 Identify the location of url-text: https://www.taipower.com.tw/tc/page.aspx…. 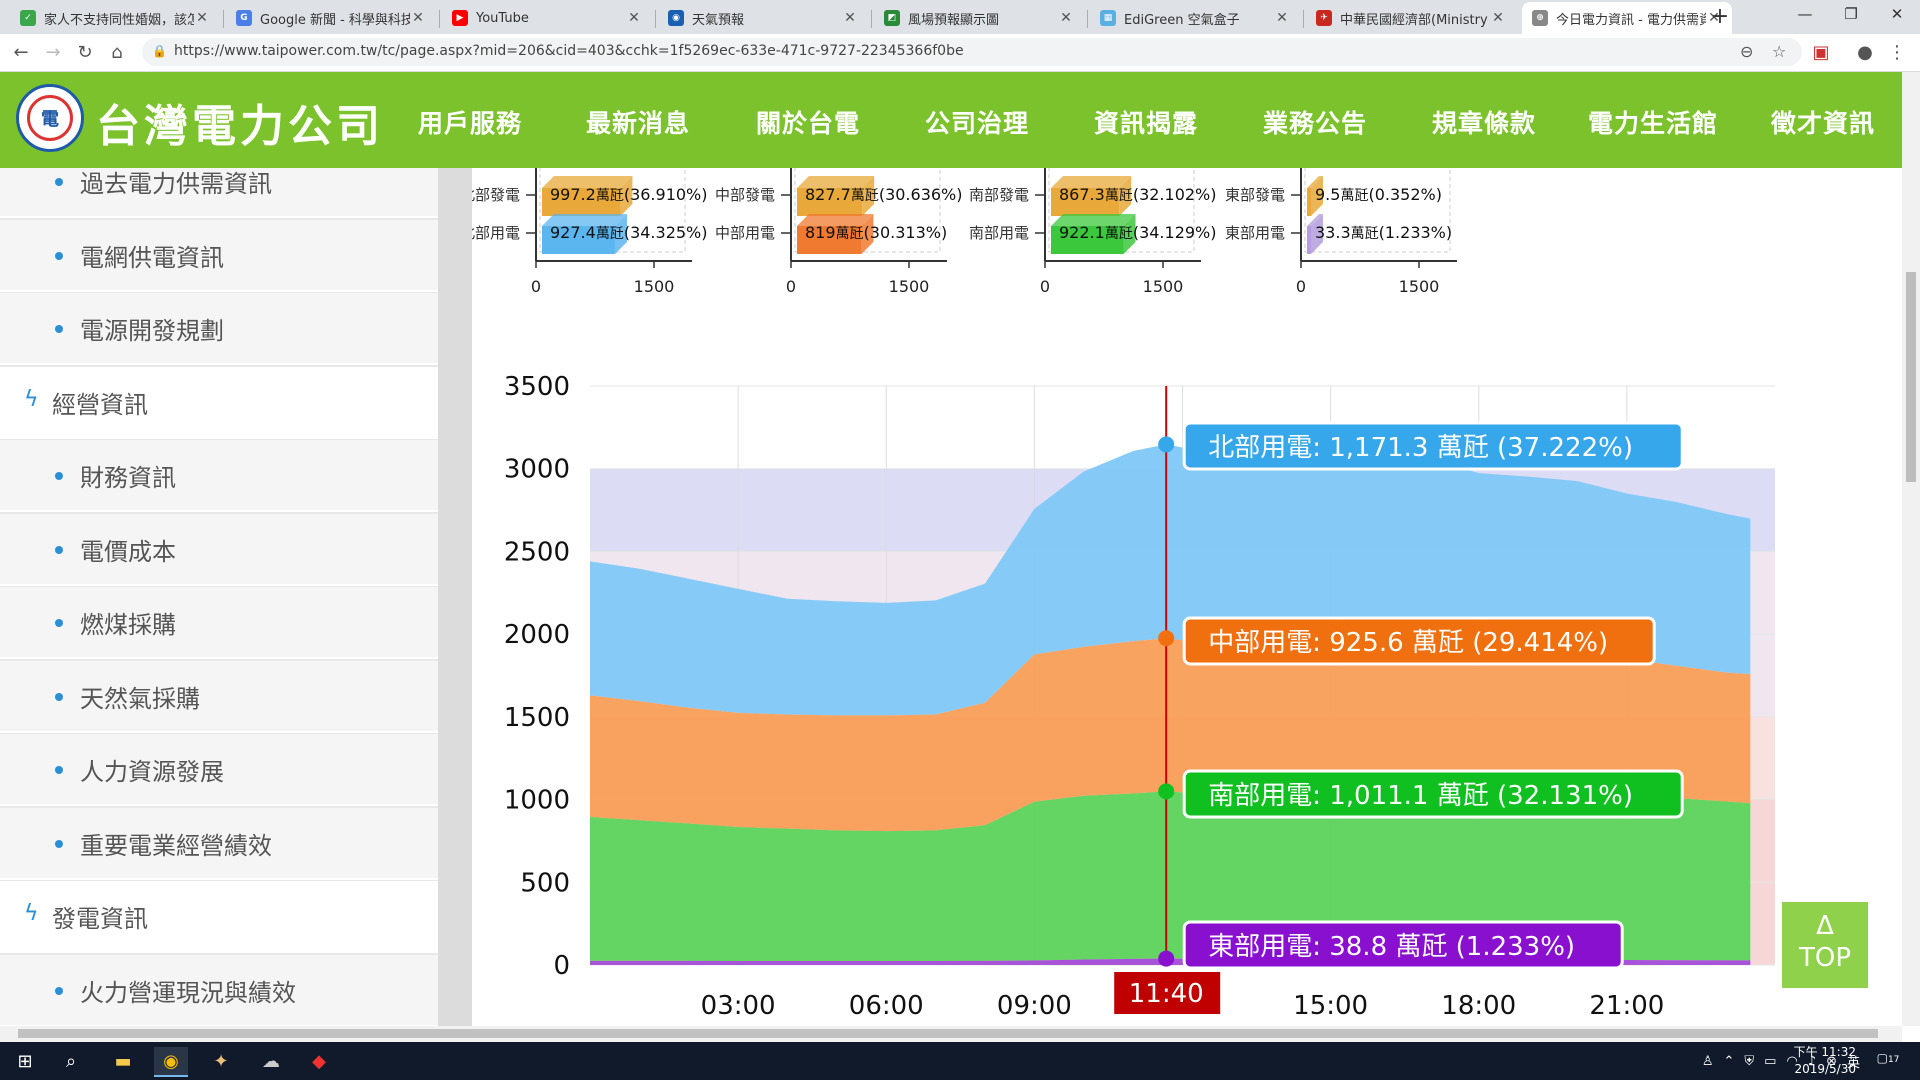
(569, 51).